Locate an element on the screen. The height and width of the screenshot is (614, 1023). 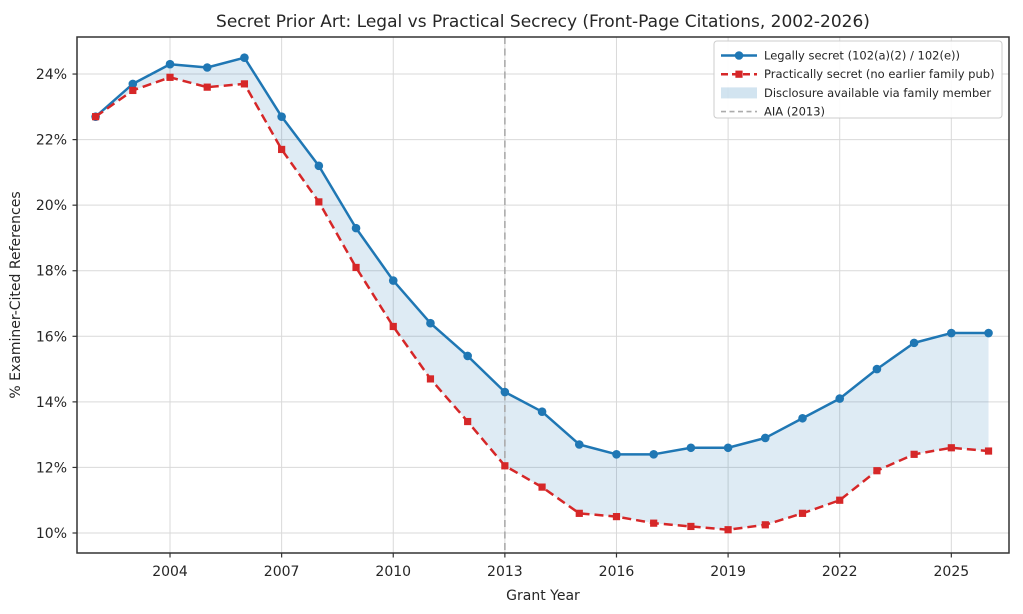
y-tick-label: 10% is located at coordinates (51, 534).